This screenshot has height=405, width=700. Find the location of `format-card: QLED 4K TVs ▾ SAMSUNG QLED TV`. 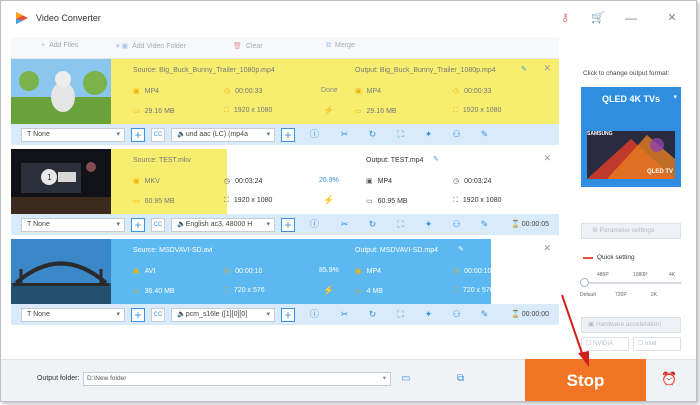

format-card: QLED 4K TVs ▾ SAMSUNG QLED TV is located at coordinates (631, 137).